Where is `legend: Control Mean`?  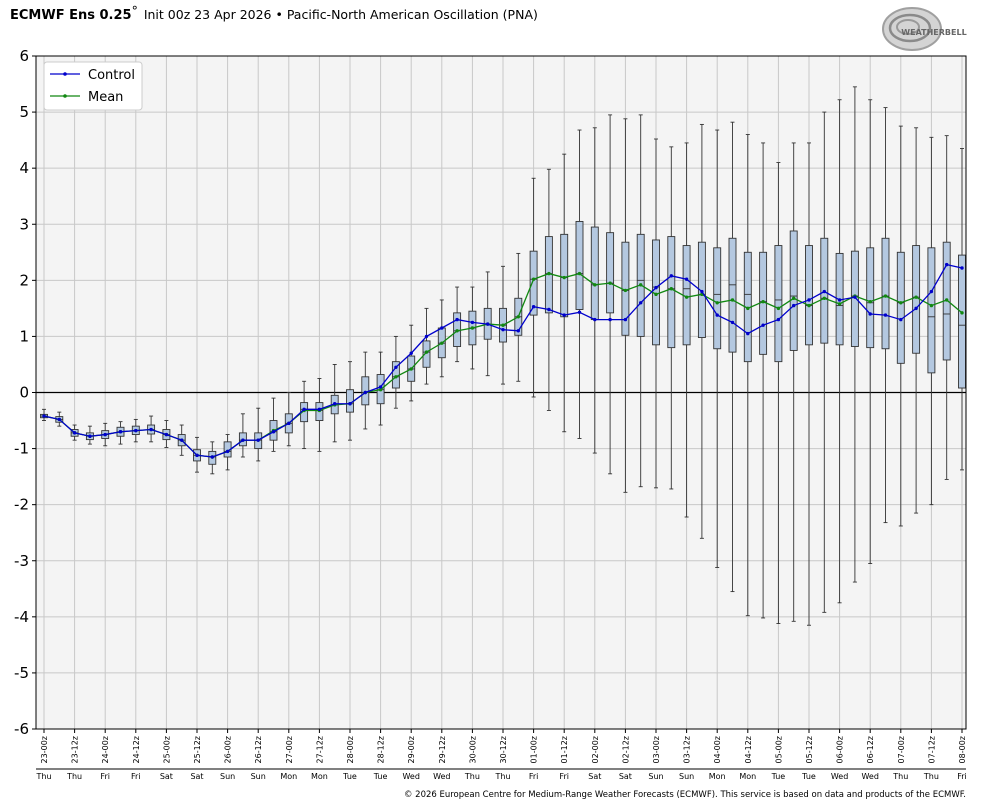
legend: Control Mean is located at coordinates (93, 86).